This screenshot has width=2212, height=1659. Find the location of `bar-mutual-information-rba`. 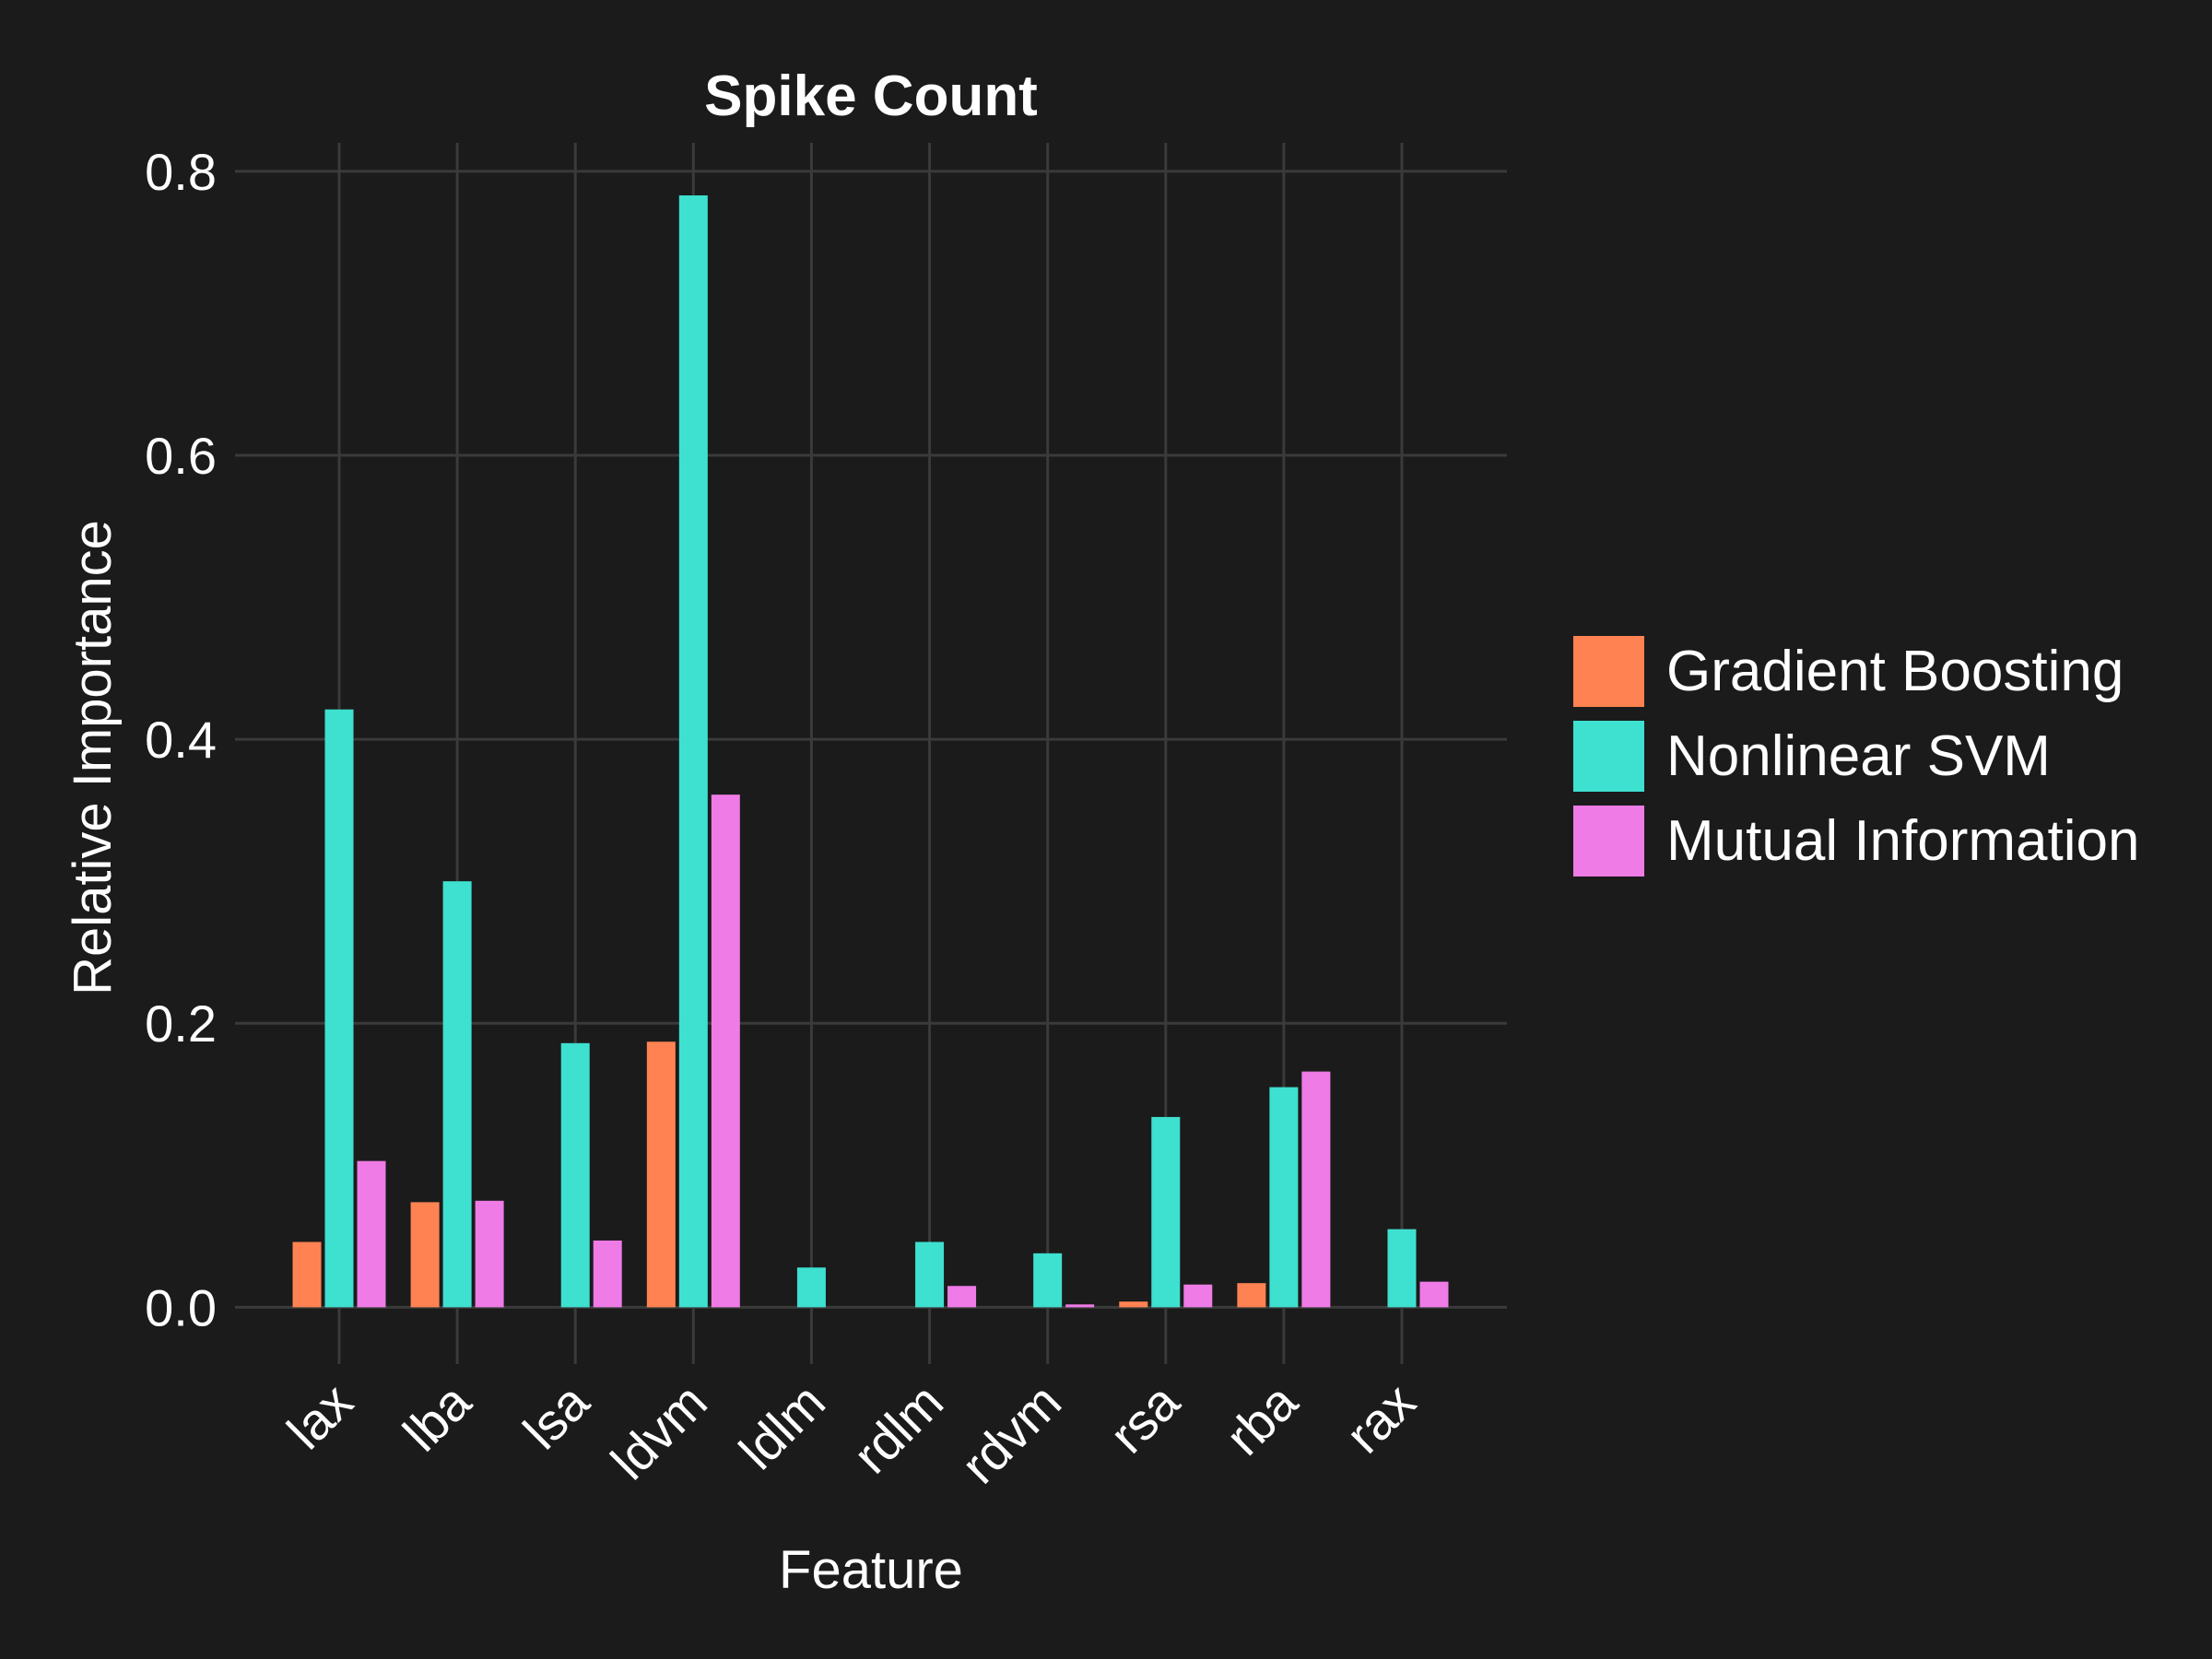

bar-mutual-information-rba is located at coordinates (1316, 1189).